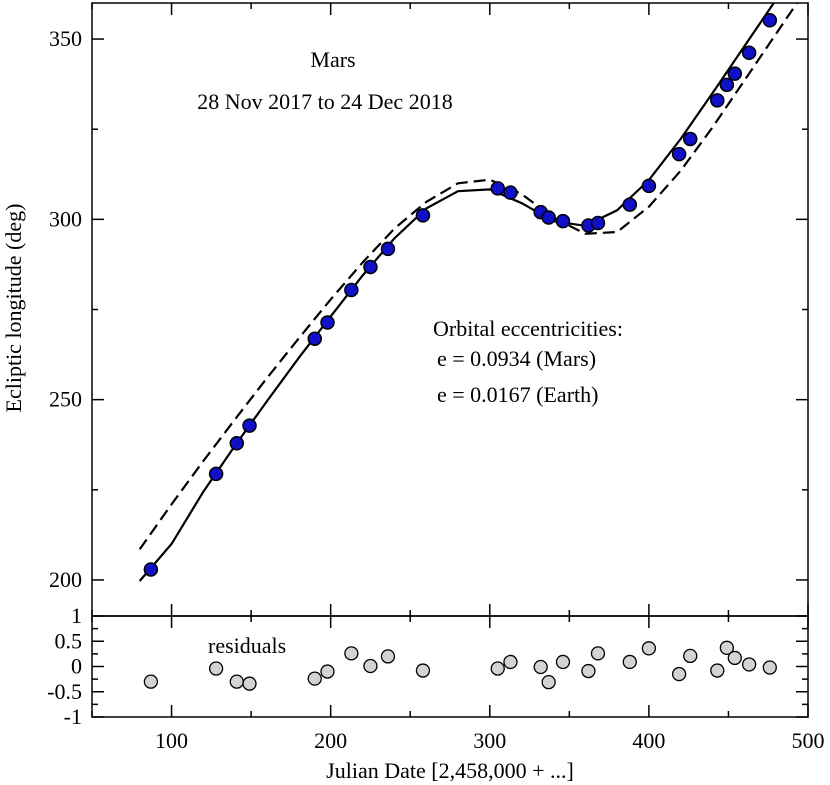 Image resolution: width=830 pixels, height=785 pixels. What do you see at coordinates (64, 691) in the screenshot?
I see `residual-tick-label: -0.5` at bounding box center [64, 691].